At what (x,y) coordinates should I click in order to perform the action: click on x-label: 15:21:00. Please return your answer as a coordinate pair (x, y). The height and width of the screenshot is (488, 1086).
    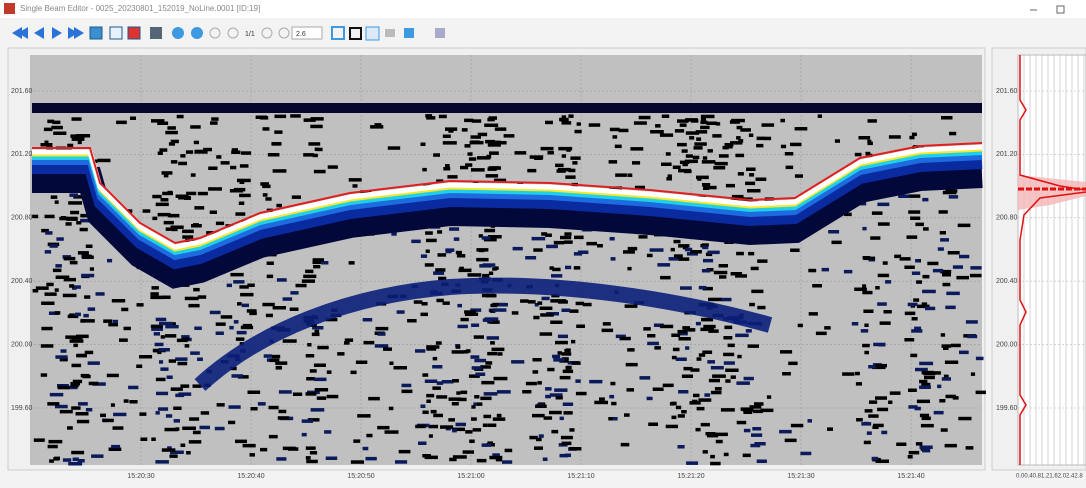
    Looking at the image, I should click on (470, 476).